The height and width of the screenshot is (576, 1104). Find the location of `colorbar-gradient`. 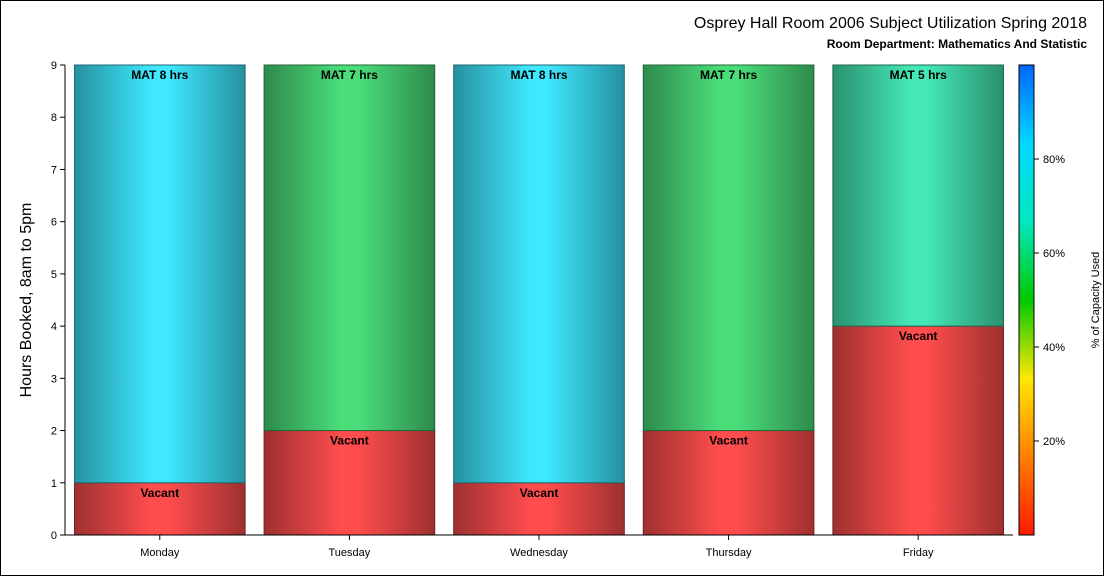

colorbar-gradient is located at coordinates (1026, 300).